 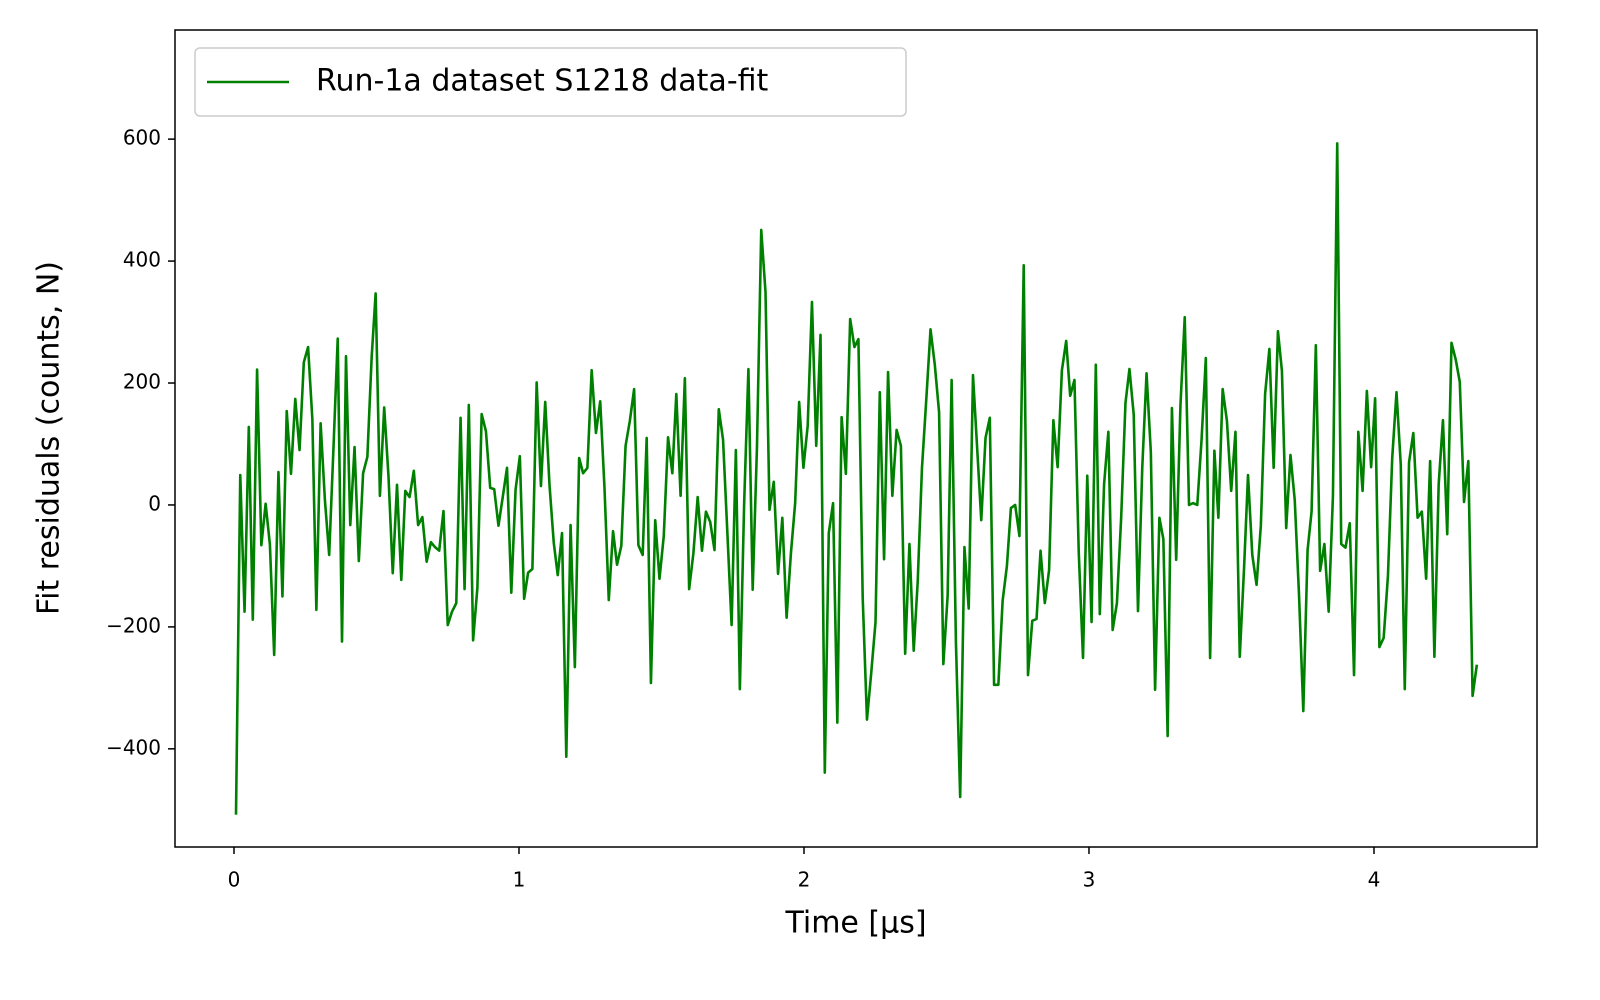 I want to click on y-tick-label: 0, so click(x=154, y=503).